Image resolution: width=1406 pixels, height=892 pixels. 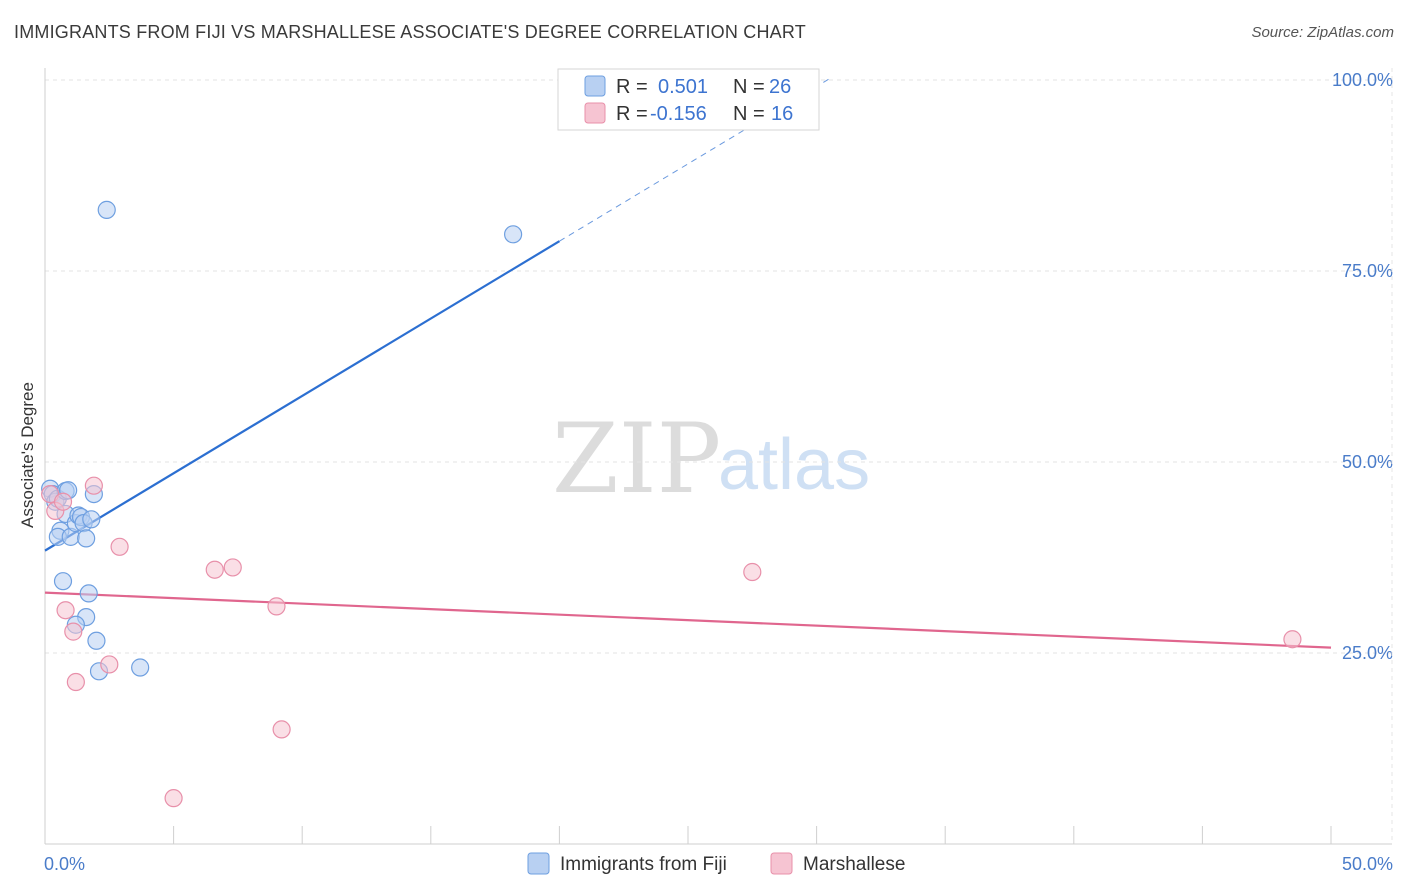 I want to click on source-label: Source: ZipAtlas.com, so click(x=1322, y=32).